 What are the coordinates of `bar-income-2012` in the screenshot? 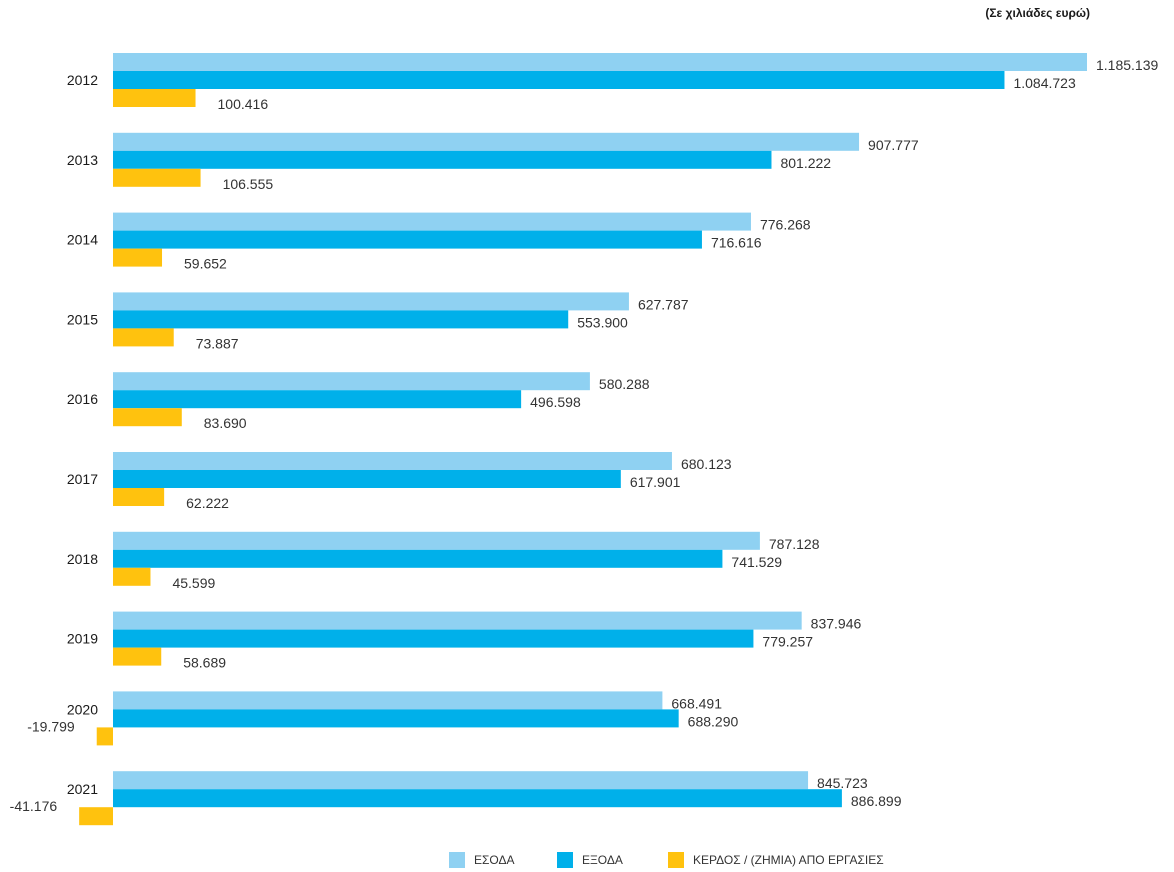 It's located at (600, 62).